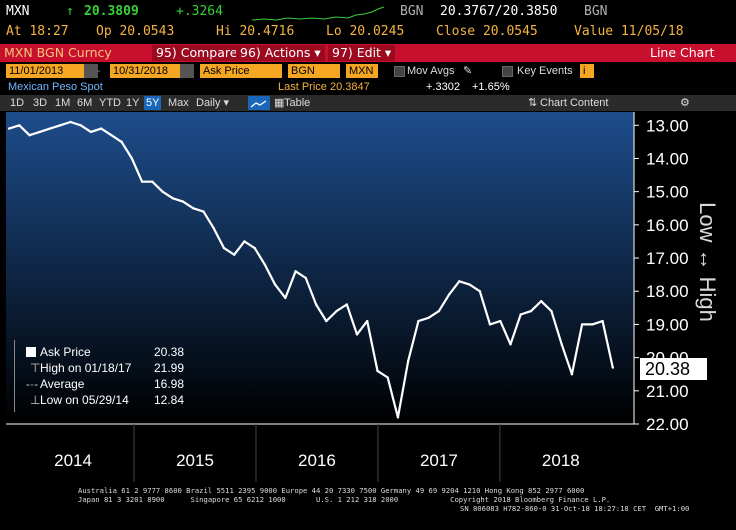  I want to click on x-axis-ticks: 2014 2015 2016 2017 2018, so click(317, 460).